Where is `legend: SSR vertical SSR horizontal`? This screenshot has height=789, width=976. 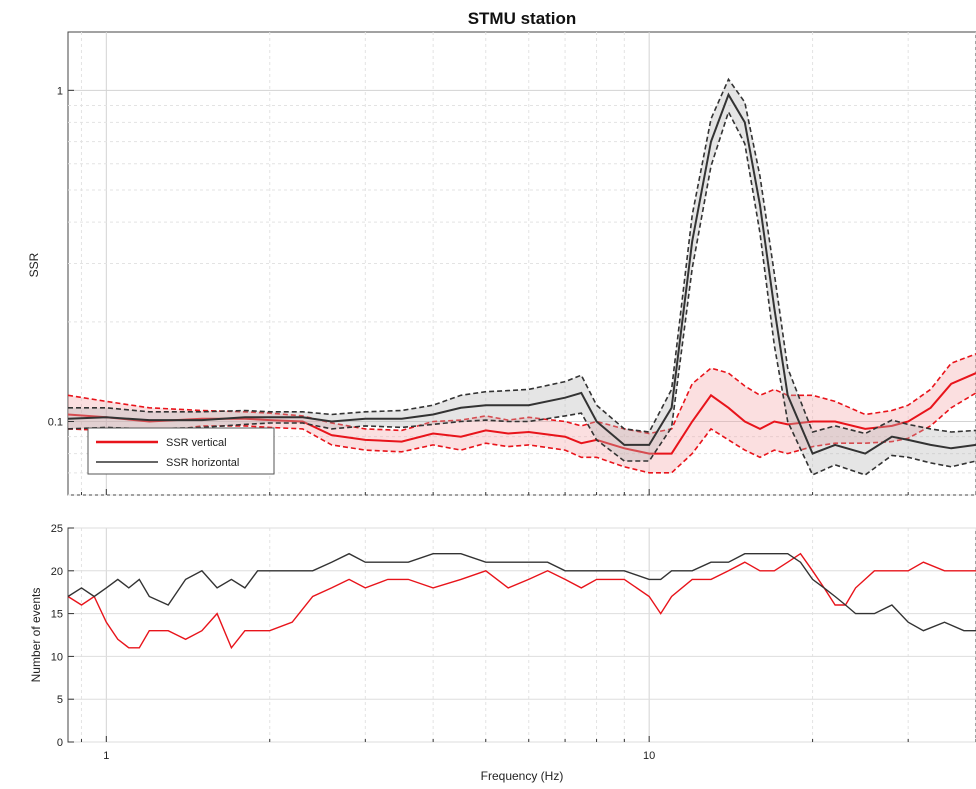
legend: SSR vertical SSR horizontal is located at coordinates (181, 451).